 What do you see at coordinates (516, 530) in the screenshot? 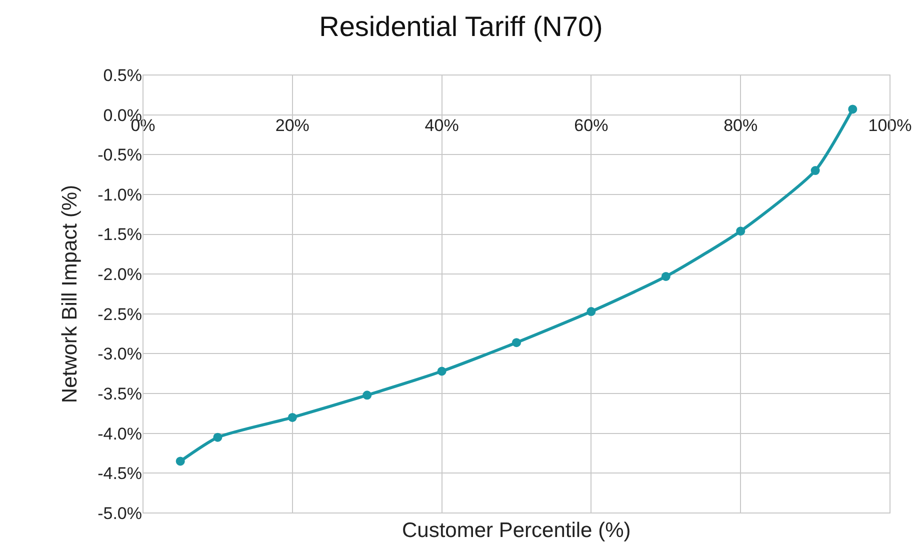
I see `x-axis-title: Customer Percentile (%)` at bounding box center [516, 530].